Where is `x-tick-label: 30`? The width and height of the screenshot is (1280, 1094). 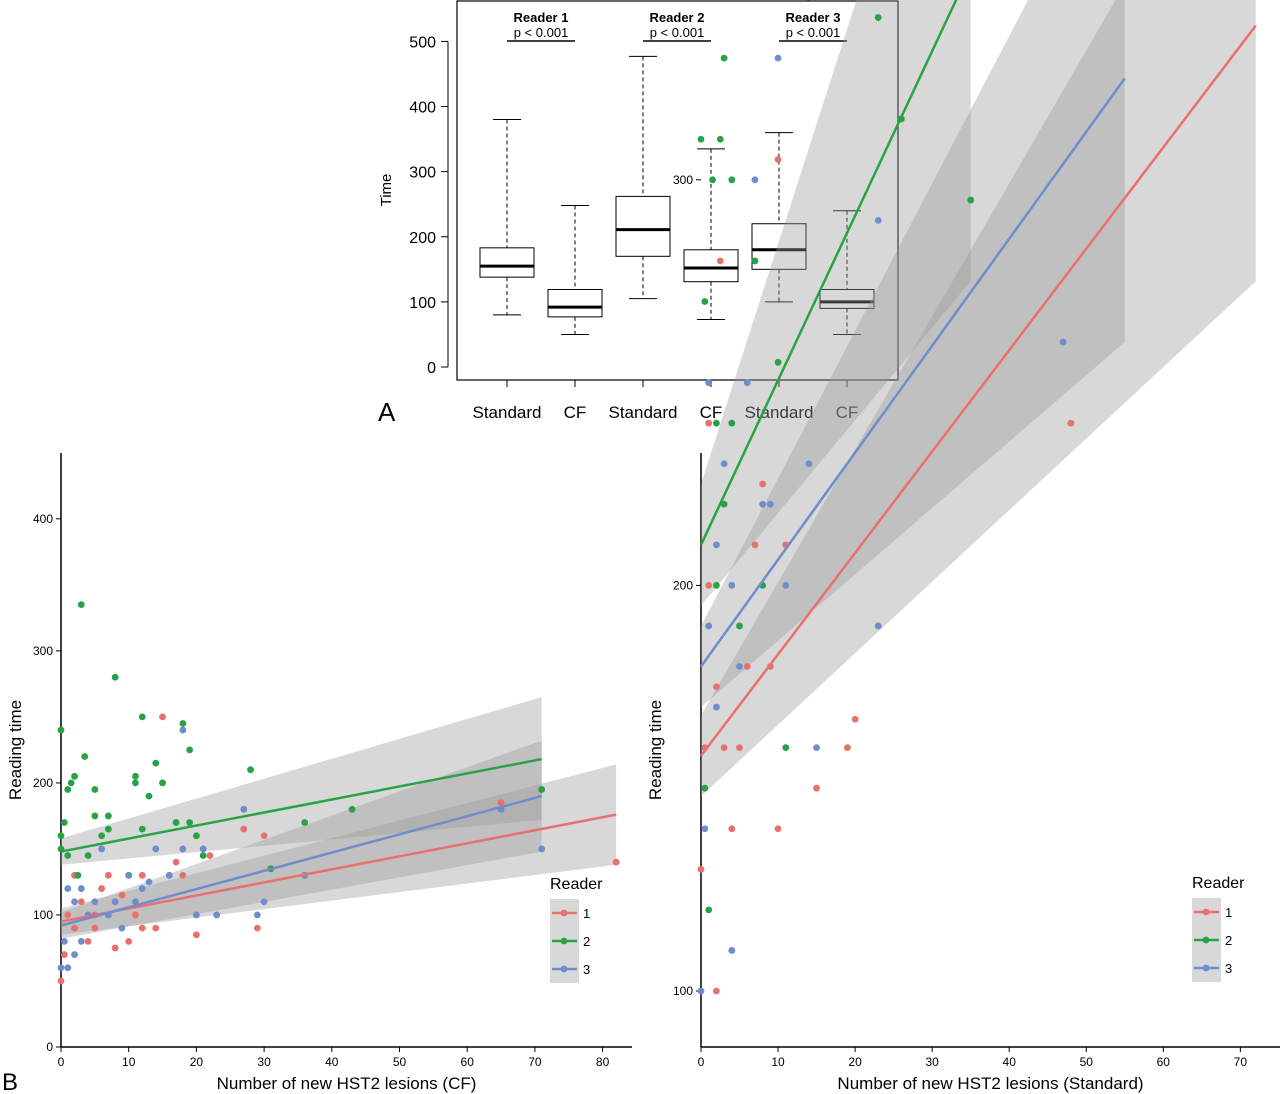
x-tick-label: 30 is located at coordinates (264, 1062).